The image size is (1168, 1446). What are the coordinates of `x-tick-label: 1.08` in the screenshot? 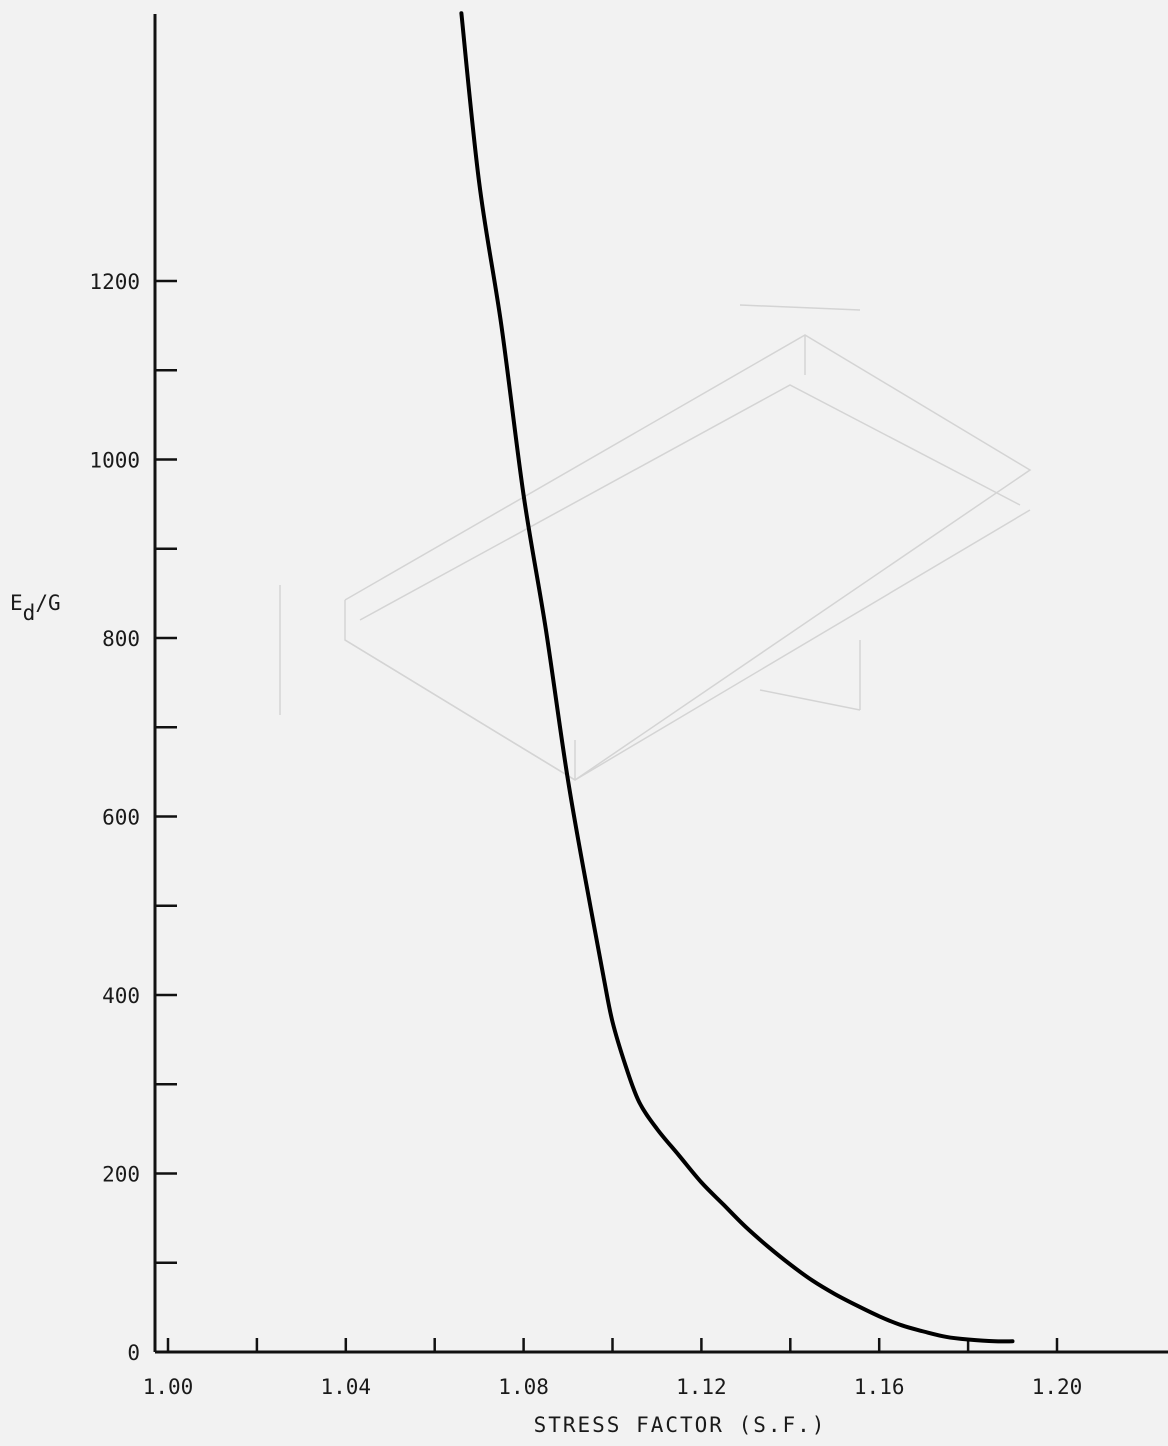 It's located at (523, 1387).